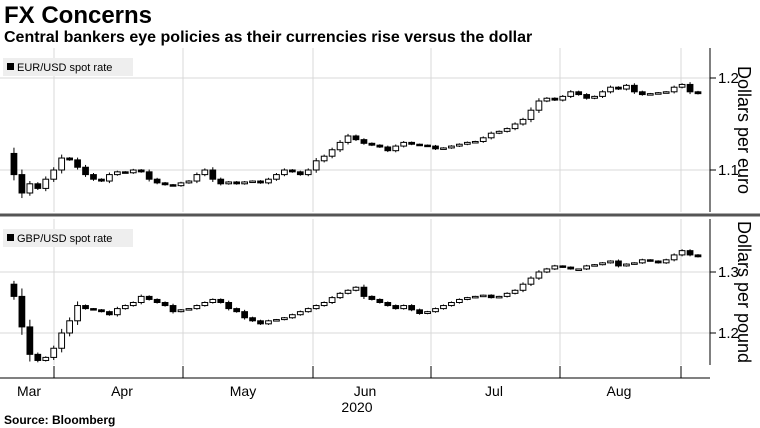 Image resolution: width=760 pixels, height=428 pixels. I want to click on x-tick-label: Aug, so click(619, 391).